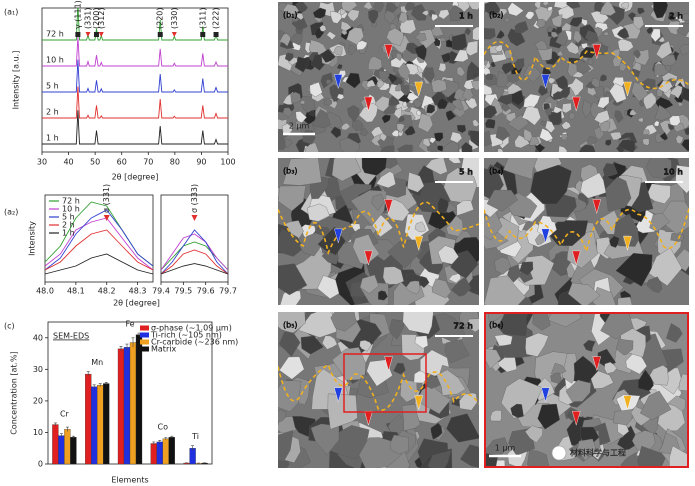 This screenshot has height=486, width=695. I want to click on legend-label: 10 h, so click(71, 209).